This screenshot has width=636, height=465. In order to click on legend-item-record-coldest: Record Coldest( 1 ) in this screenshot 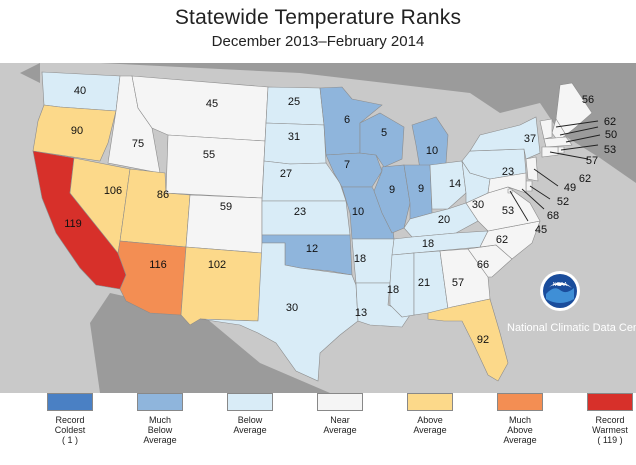, I will do `click(70, 419)`.